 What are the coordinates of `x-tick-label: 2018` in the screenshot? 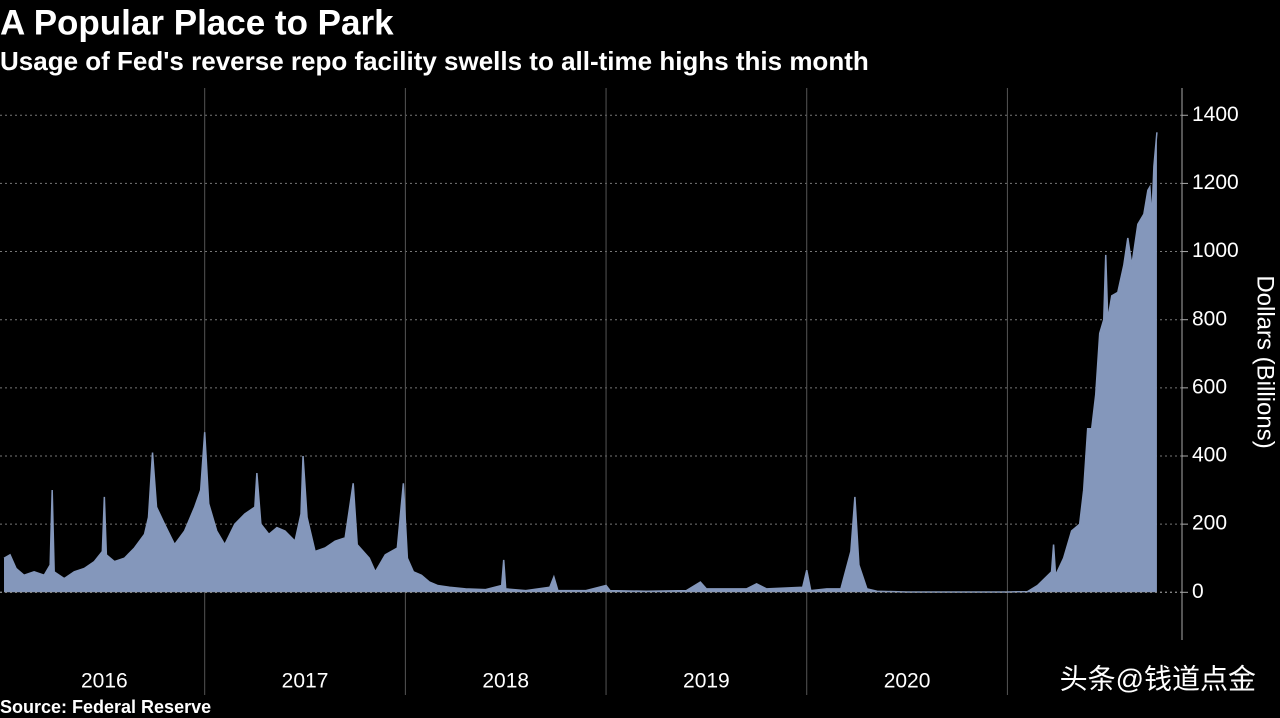 It's located at (505, 681).